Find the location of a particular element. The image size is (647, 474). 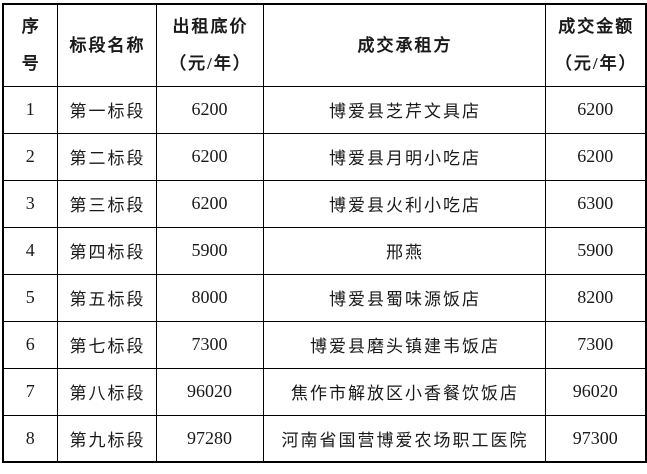

cell-index: 8 is located at coordinates (30, 438).